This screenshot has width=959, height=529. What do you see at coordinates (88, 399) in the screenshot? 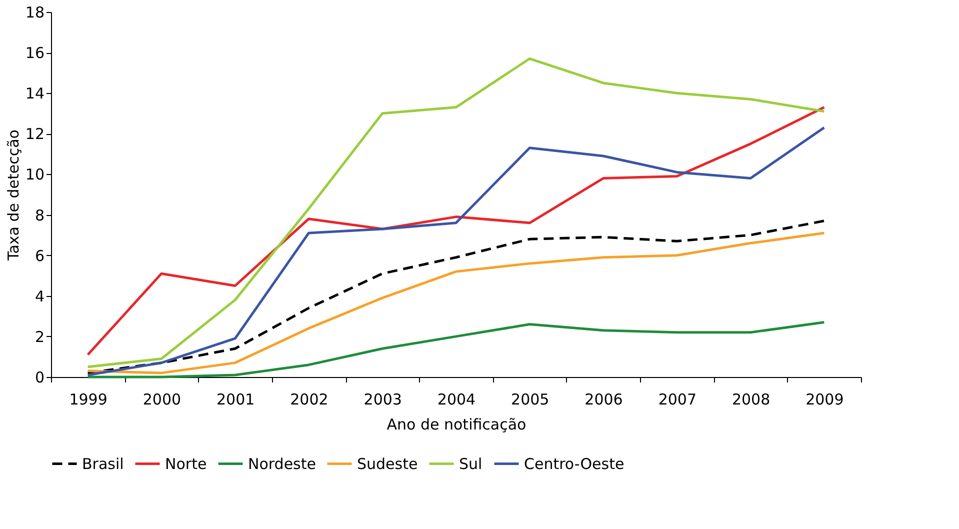
I see `x-tick-label: 1999` at bounding box center [88, 399].